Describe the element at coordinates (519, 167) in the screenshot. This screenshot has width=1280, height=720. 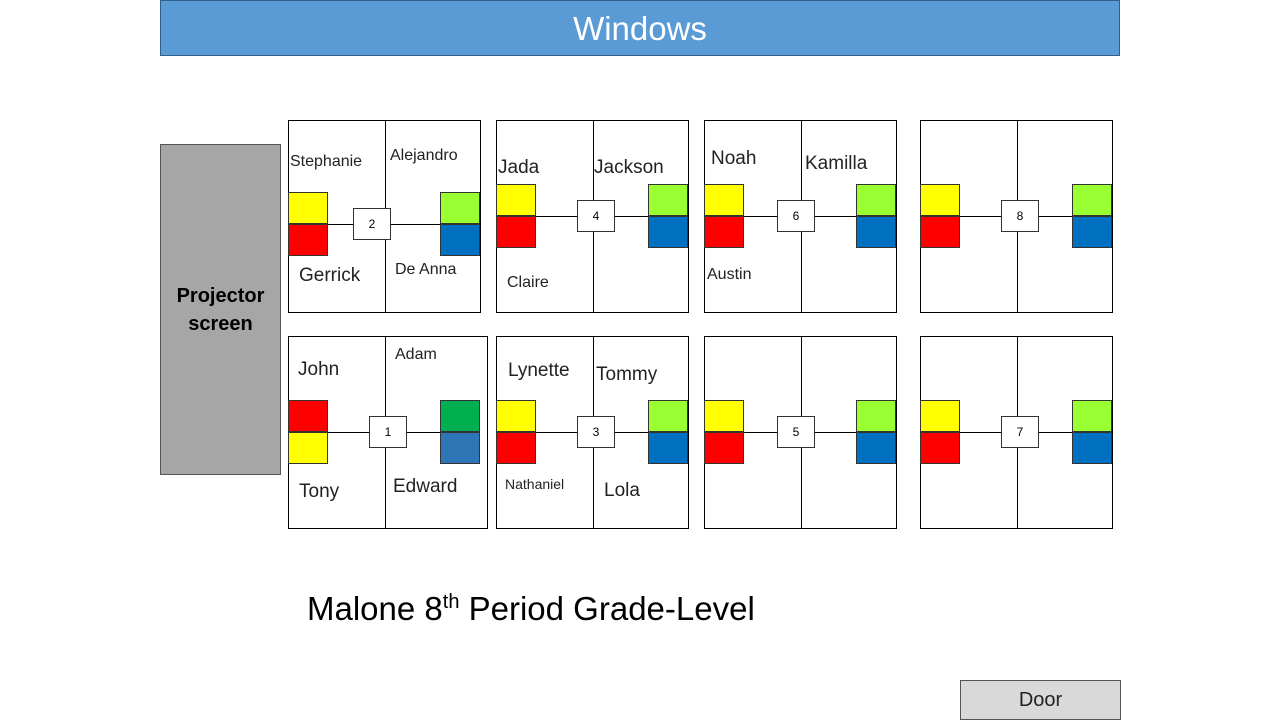
I see `student-name: Jada` at that location.